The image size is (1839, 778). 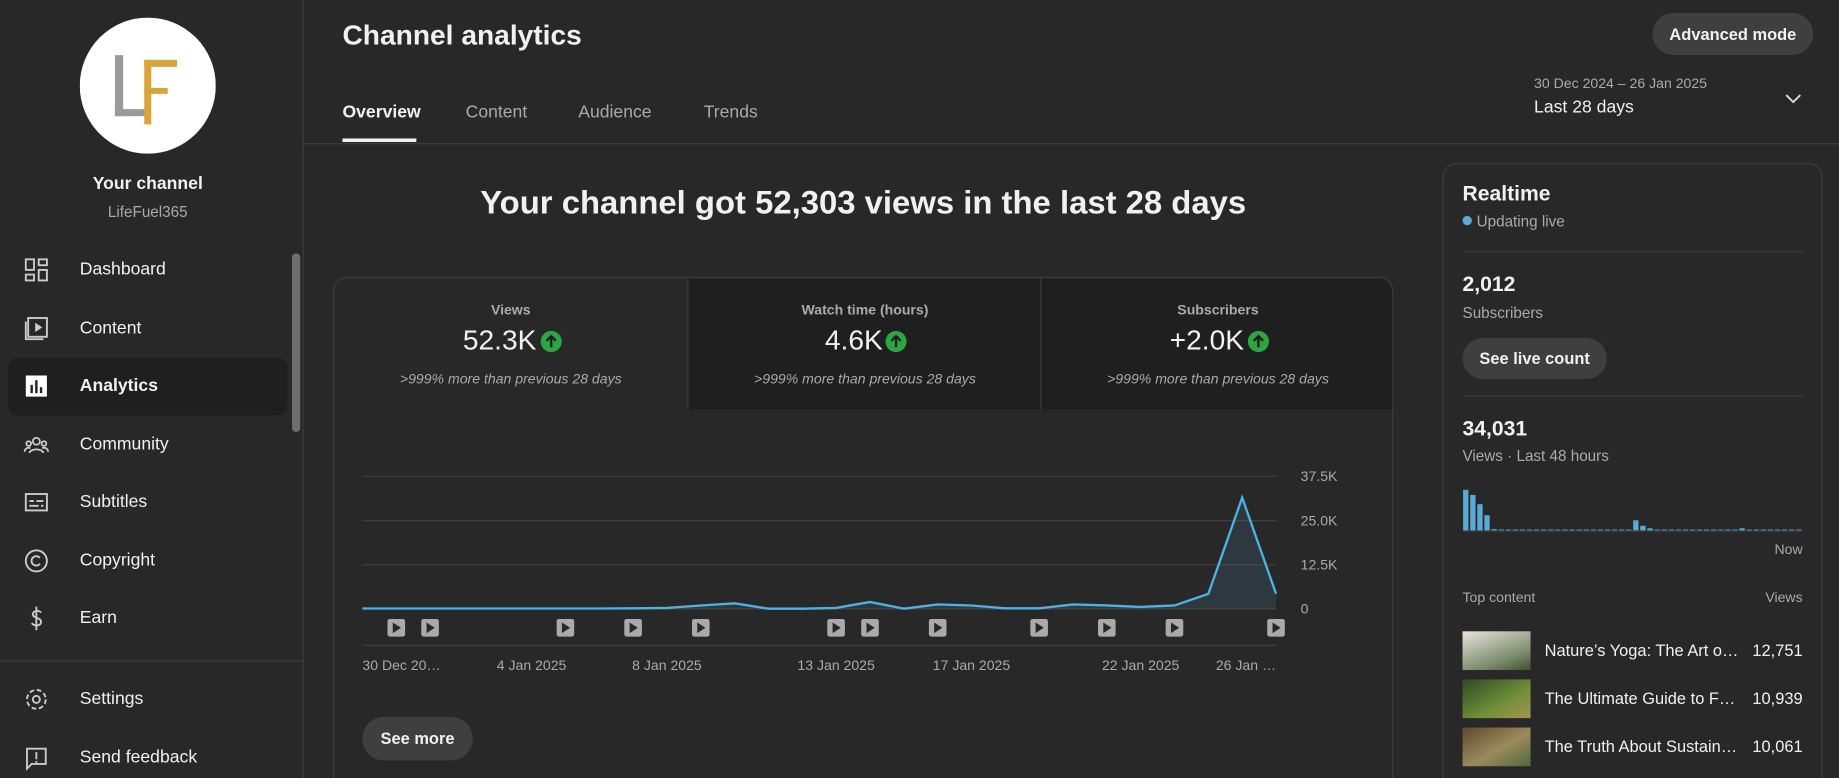 What do you see at coordinates (117, 560) in the screenshot?
I see `nav-item: Copyright` at bounding box center [117, 560].